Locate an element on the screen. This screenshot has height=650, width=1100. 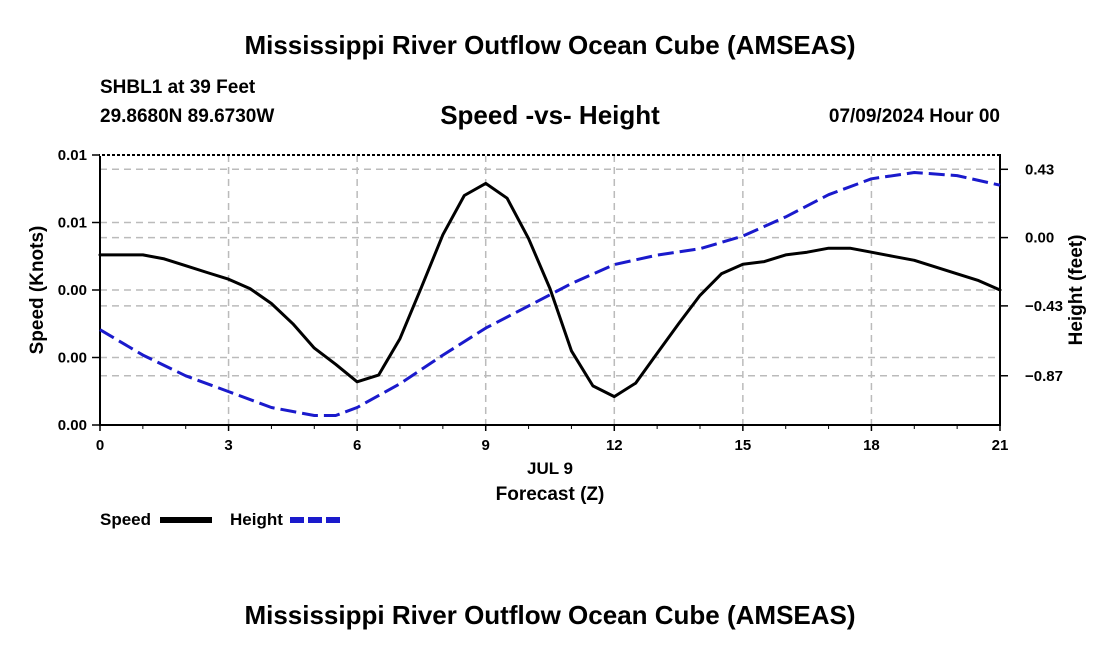
x-tick-label: 15 is located at coordinates (743, 445).